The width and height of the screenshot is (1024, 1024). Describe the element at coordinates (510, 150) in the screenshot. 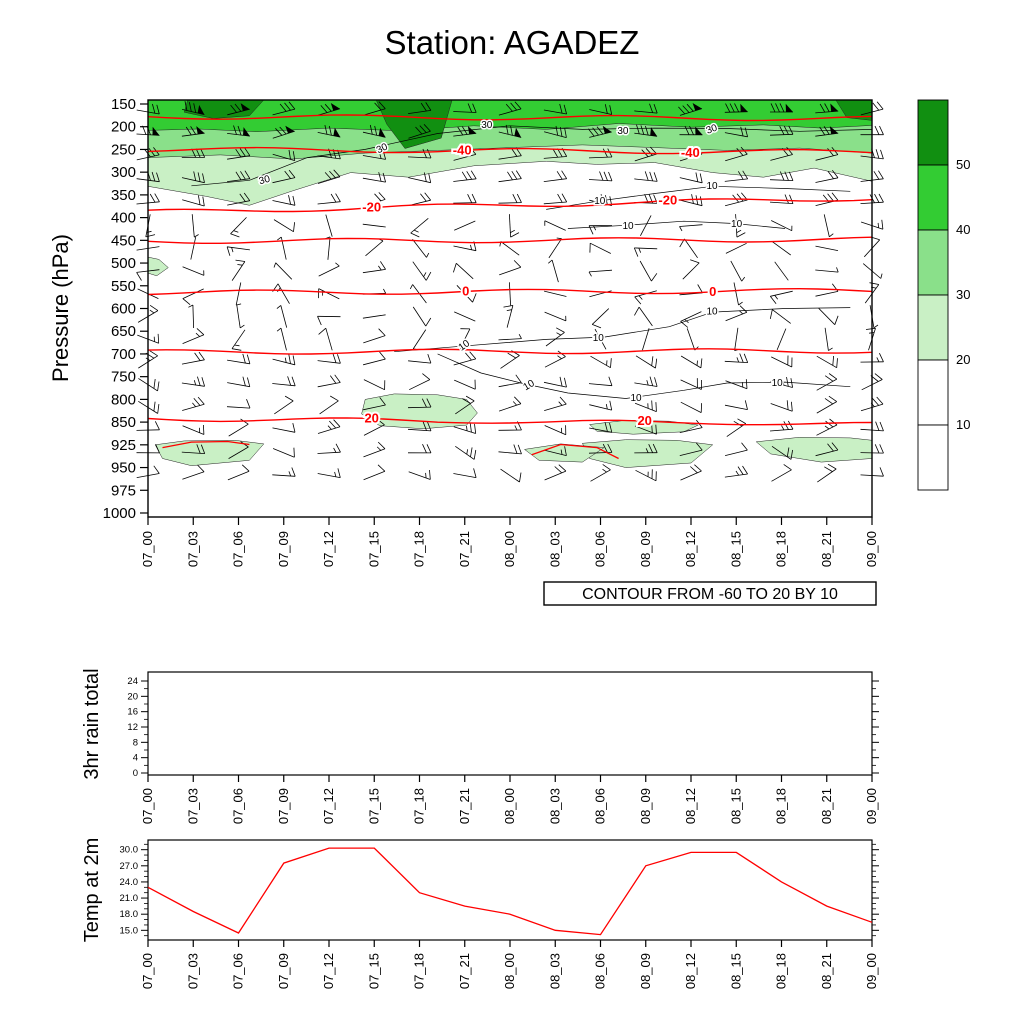

I see `red-contour-line` at that location.